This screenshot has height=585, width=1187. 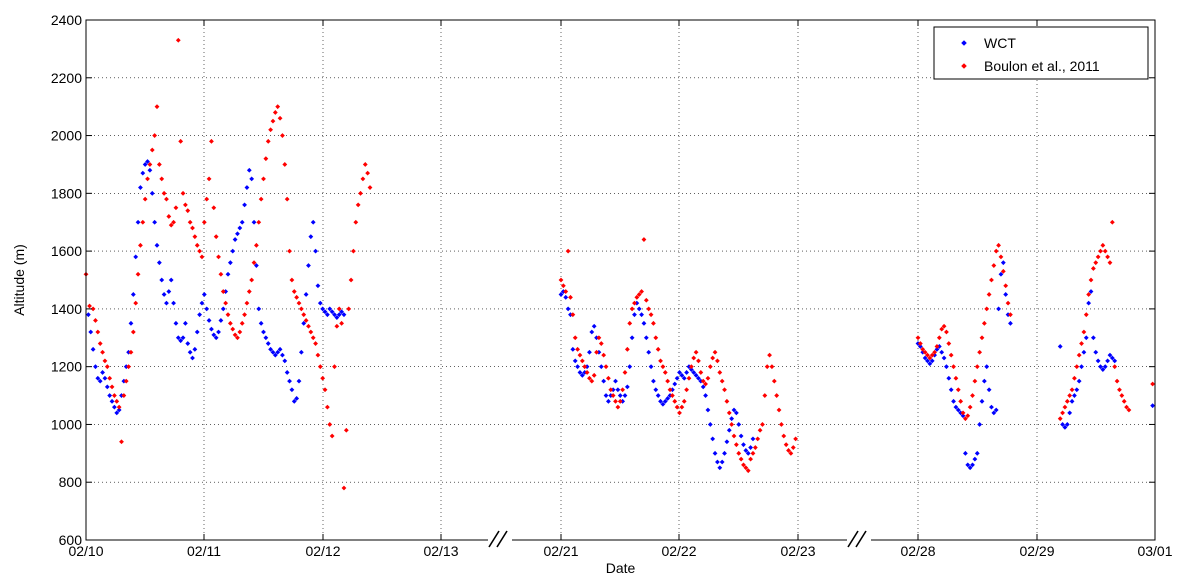 What do you see at coordinates (85, 551) in the screenshot?
I see `x-tick-label: 02/10` at bounding box center [85, 551].